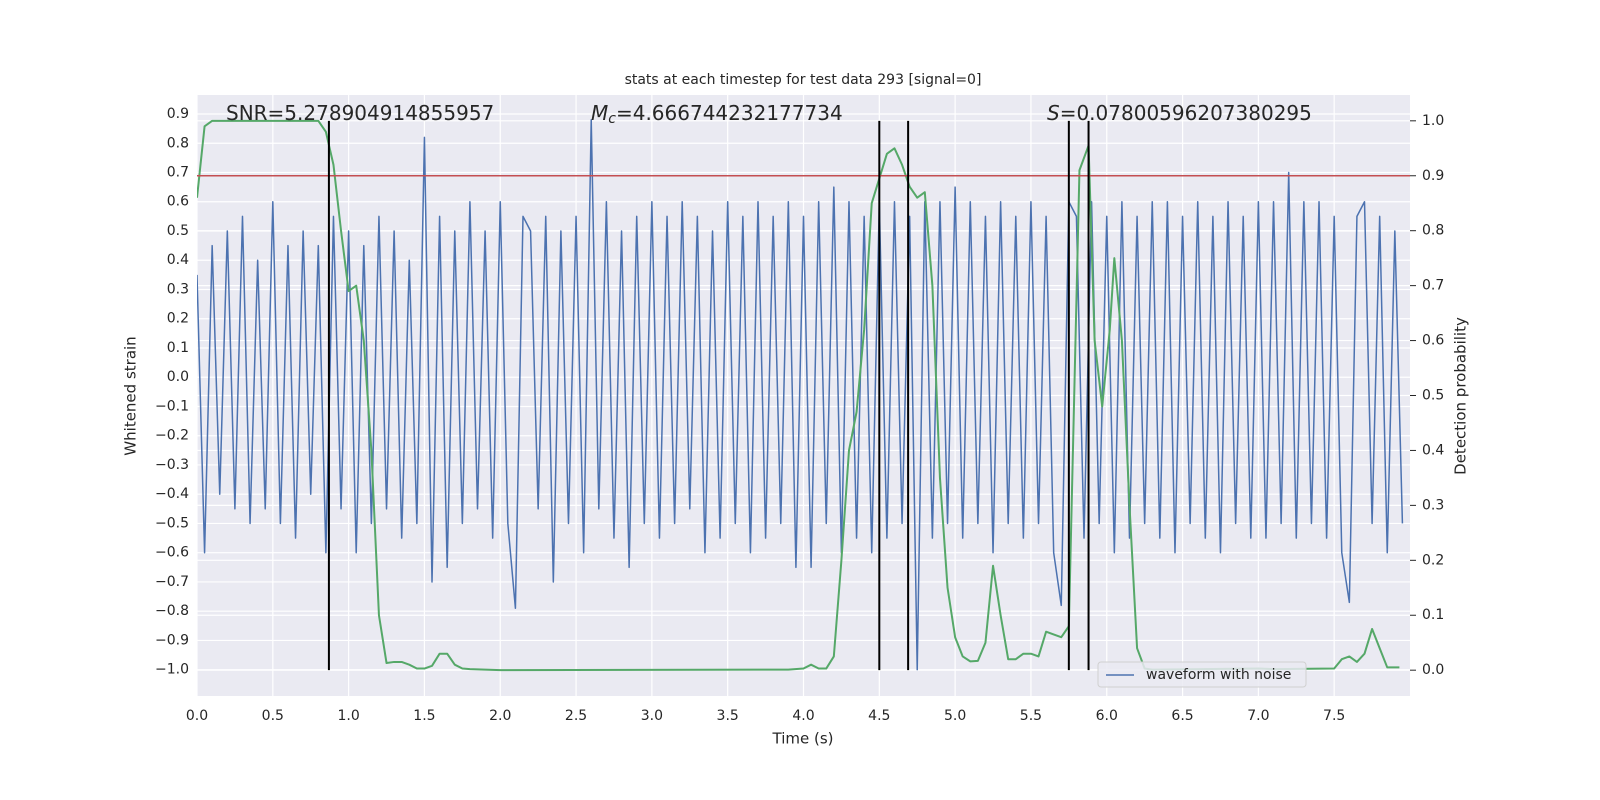 Image resolution: width=1600 pixels, height=800 pixels. Describe the element at coordinates (1218, 675) in the screenshot. I see `legend-label: waveform with noise` at that location.